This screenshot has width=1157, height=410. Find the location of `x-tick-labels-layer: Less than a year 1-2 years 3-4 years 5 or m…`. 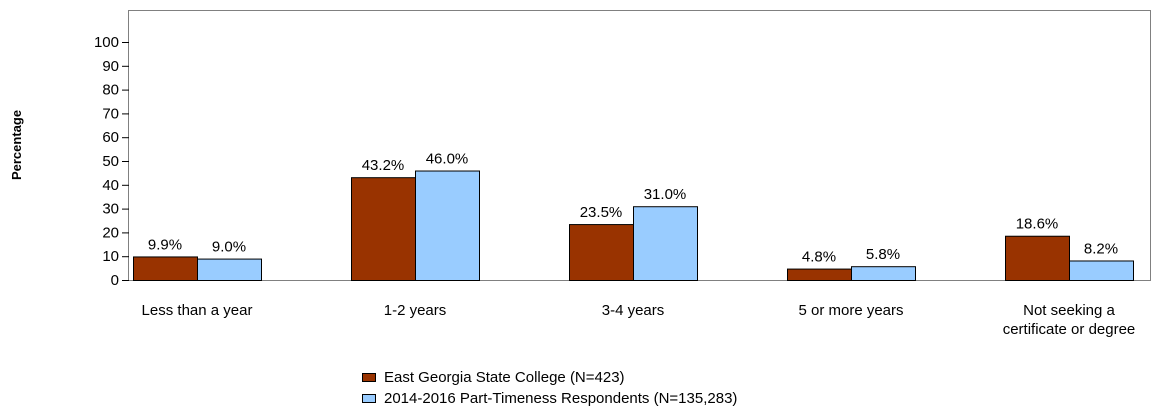

x-tick-labels-layer: Less than a year 1-2 years 3-4 years 5 or m… is located at coordinates (639, 320).